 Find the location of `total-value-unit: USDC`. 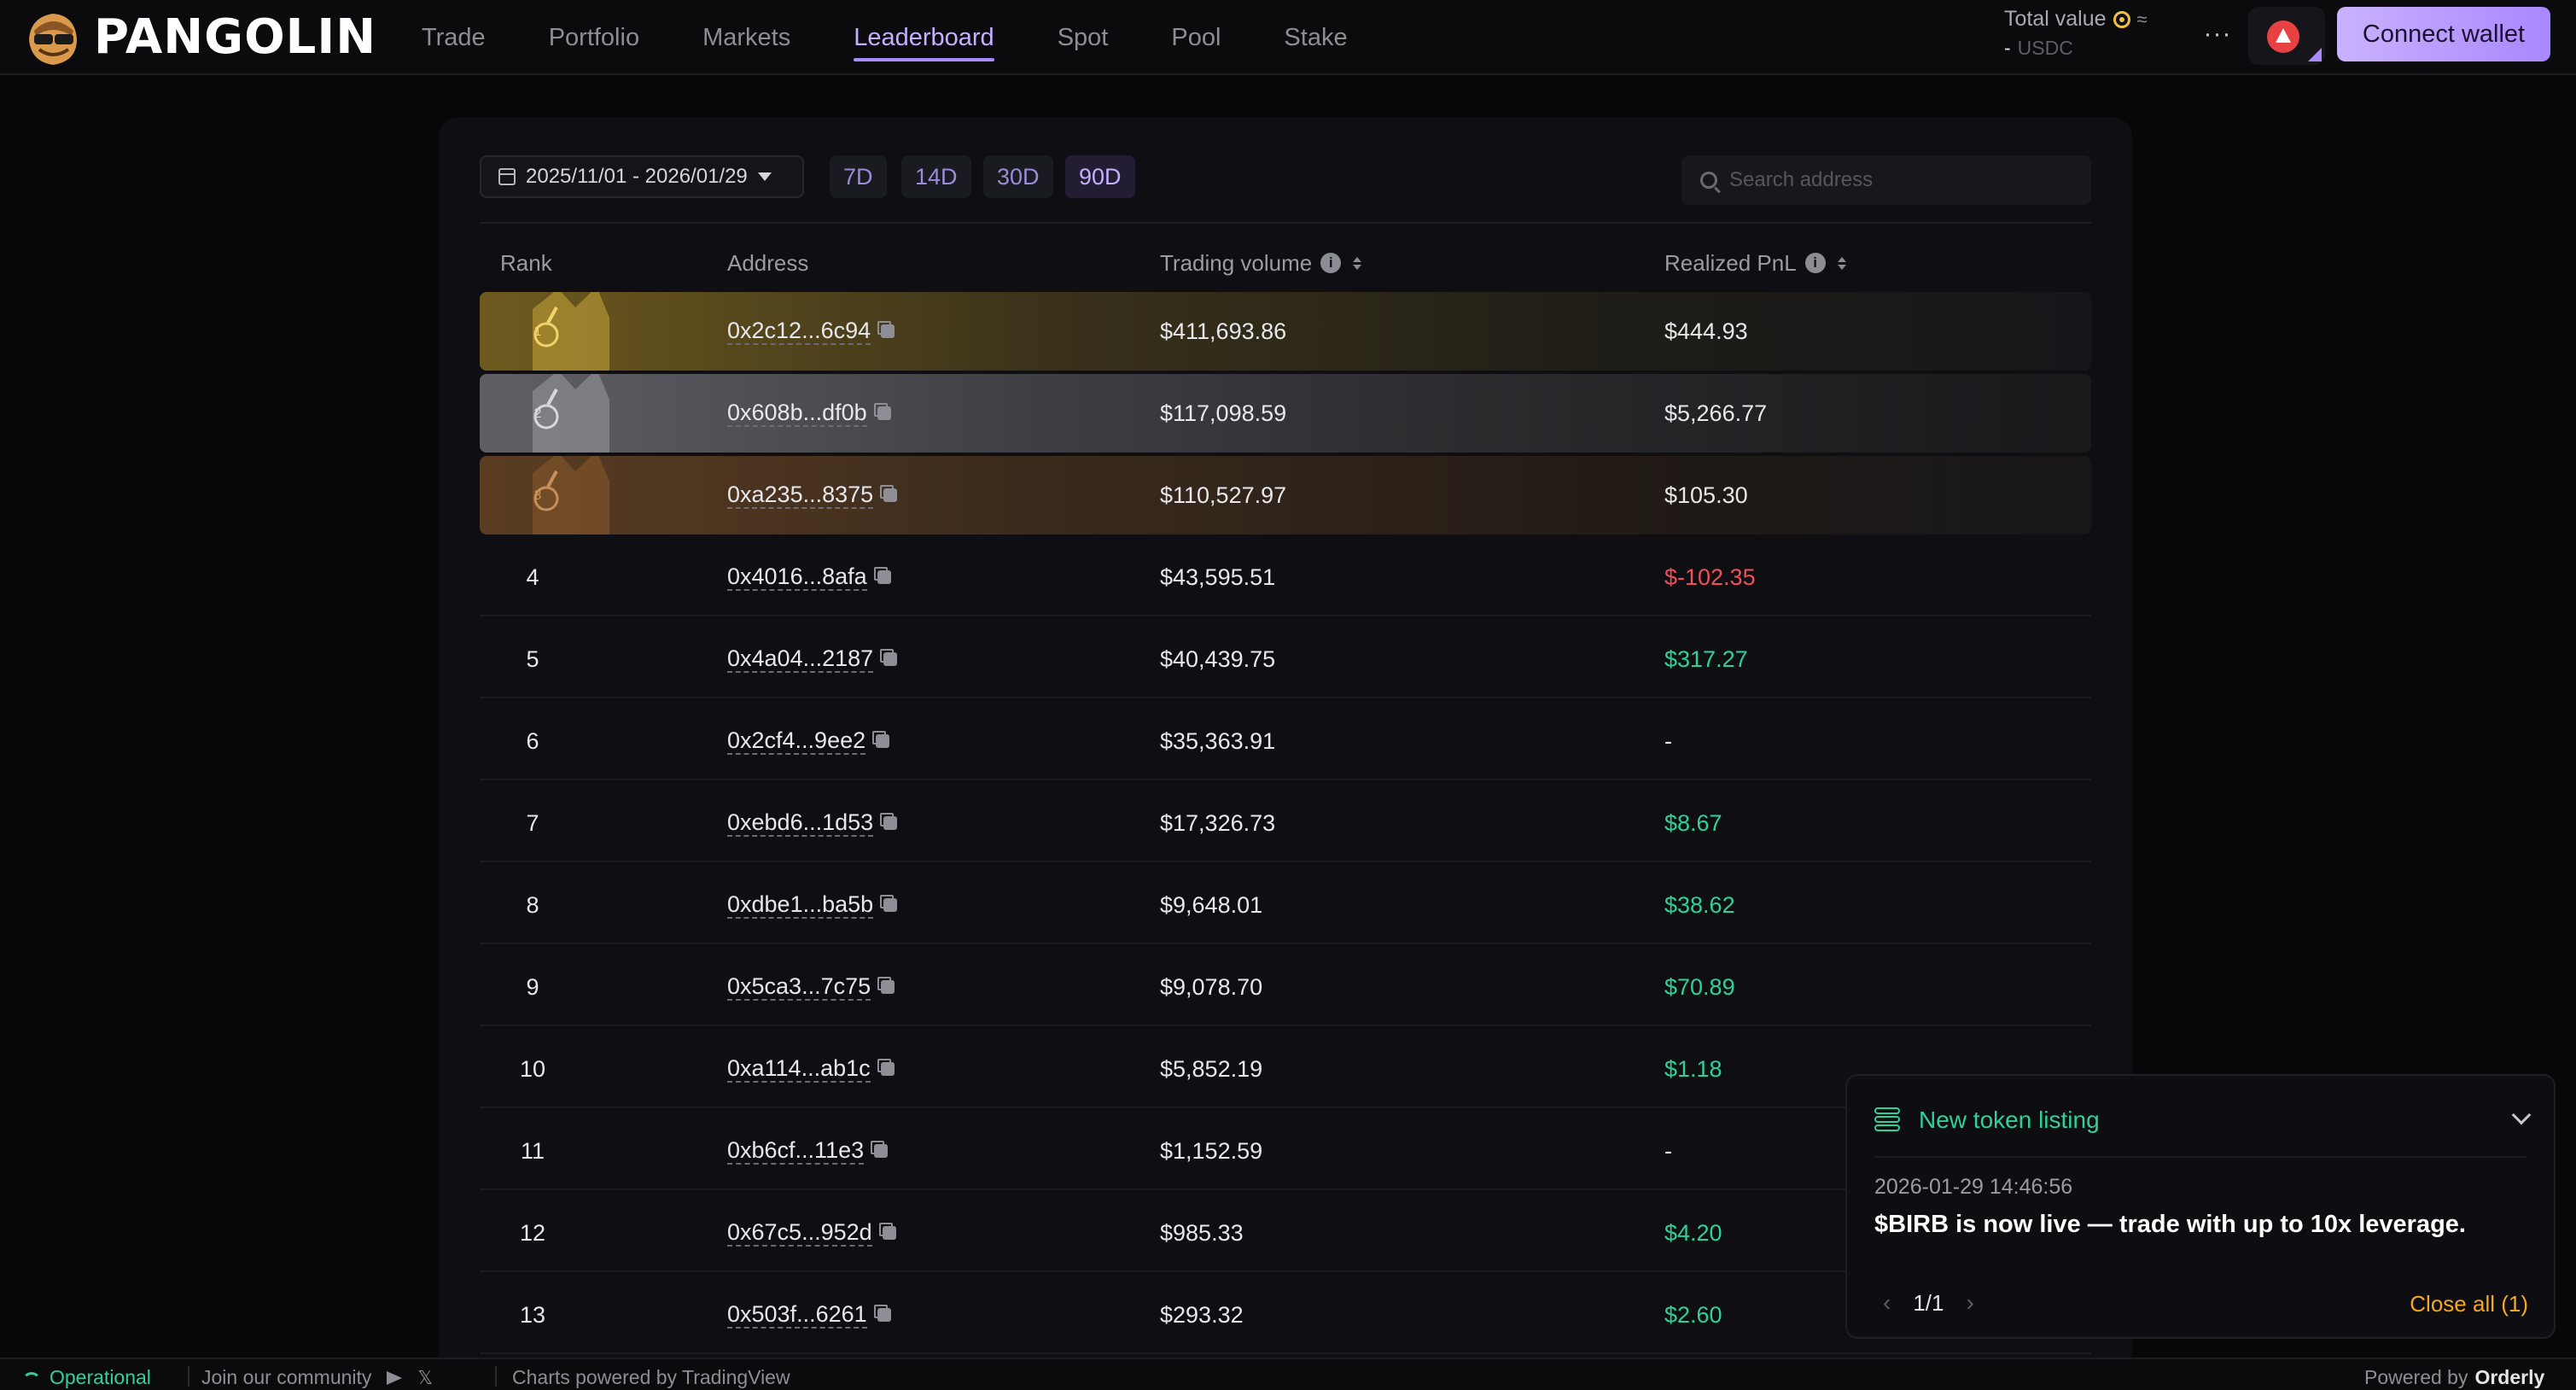

total-value-unit: USDC is located at coordinates (2045, 48).